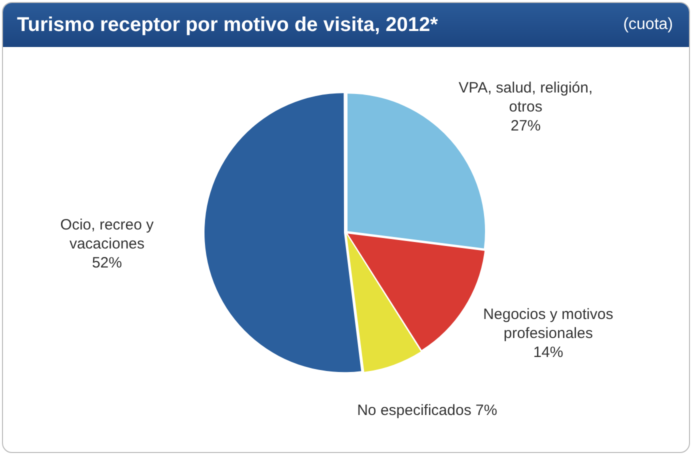 The height and width of the screenshot is (455, 692). Describe the element at coordinates (227, 25) in the screenshot. I see `chart-title: Turismo receptor por motivo de visita, 2012*` at that location.